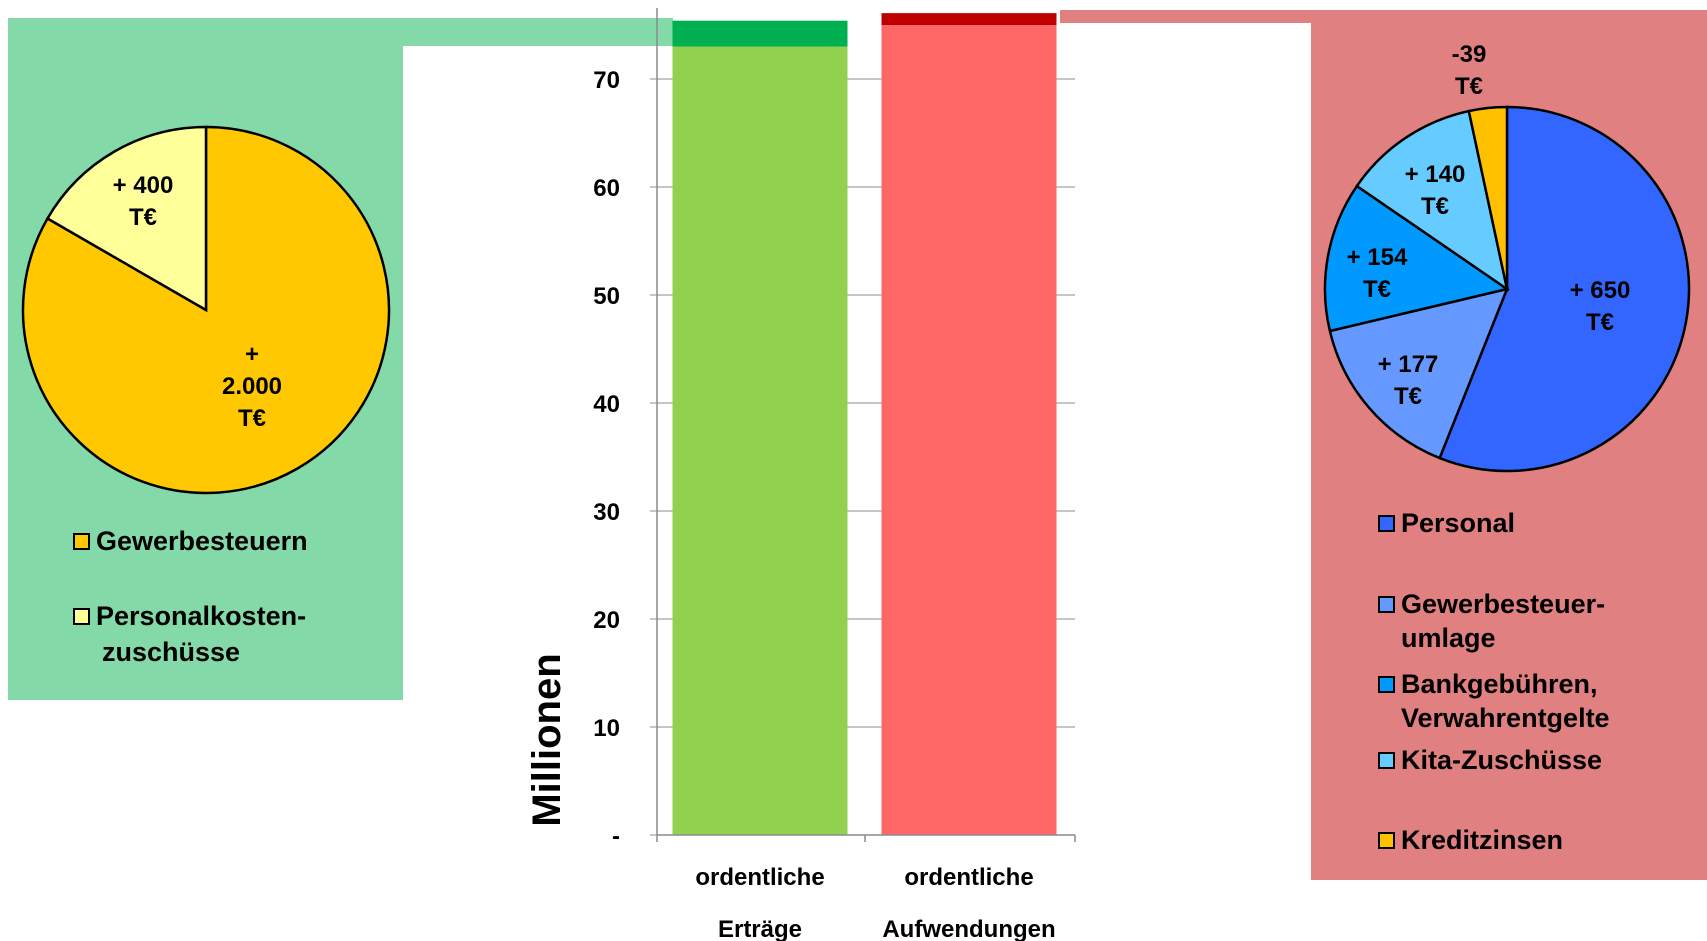 The image size is (1707, 941). Describe the element at coordinates (1185, 16) in the screenshot. I see `right-connector` at that location.